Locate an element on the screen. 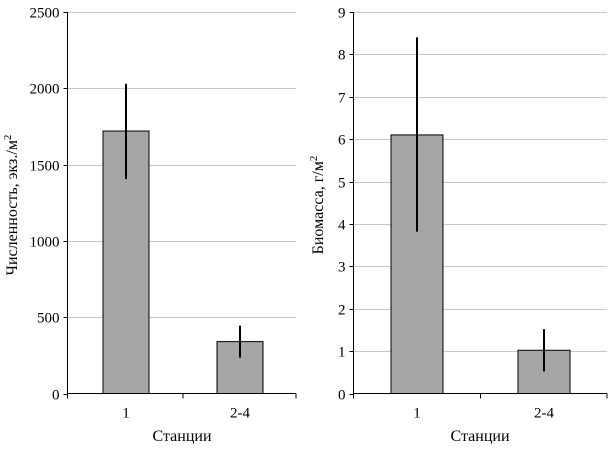  y-tick-labels: 0 500 1000 1500 2000 2500 is located at coordinates (49, 205).